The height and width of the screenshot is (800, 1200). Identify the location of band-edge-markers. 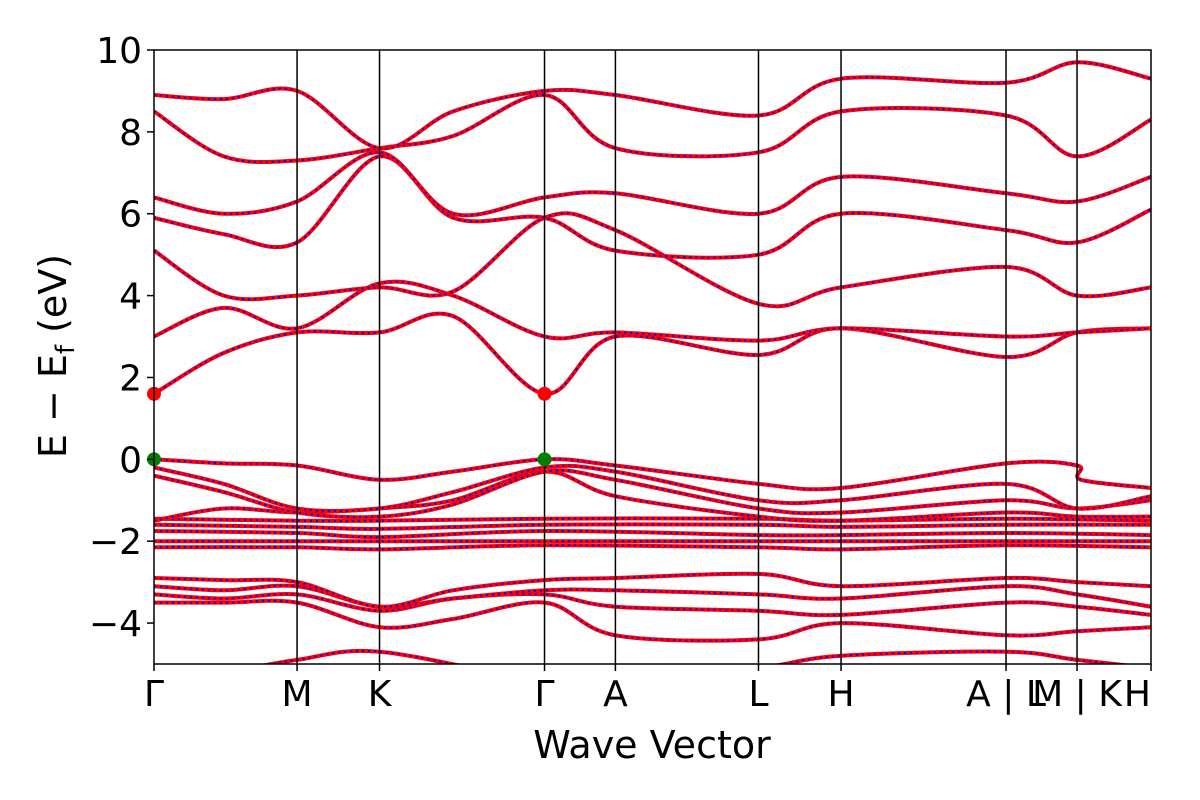
(349, 426).